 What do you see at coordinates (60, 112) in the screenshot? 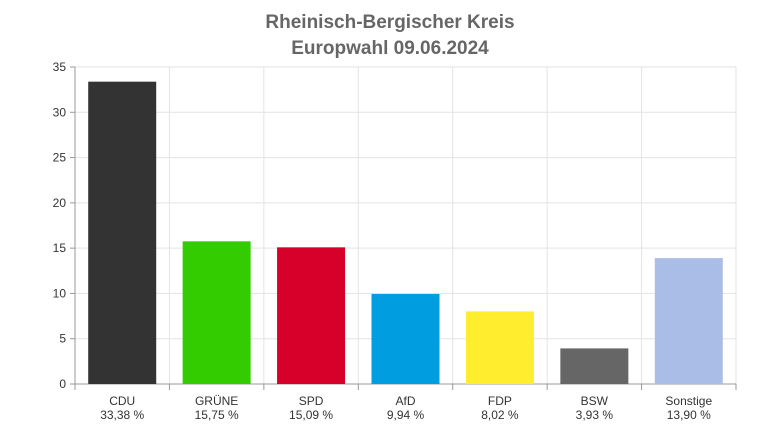
I see `y-tick-label: 30` at bounding box center [60, 112].